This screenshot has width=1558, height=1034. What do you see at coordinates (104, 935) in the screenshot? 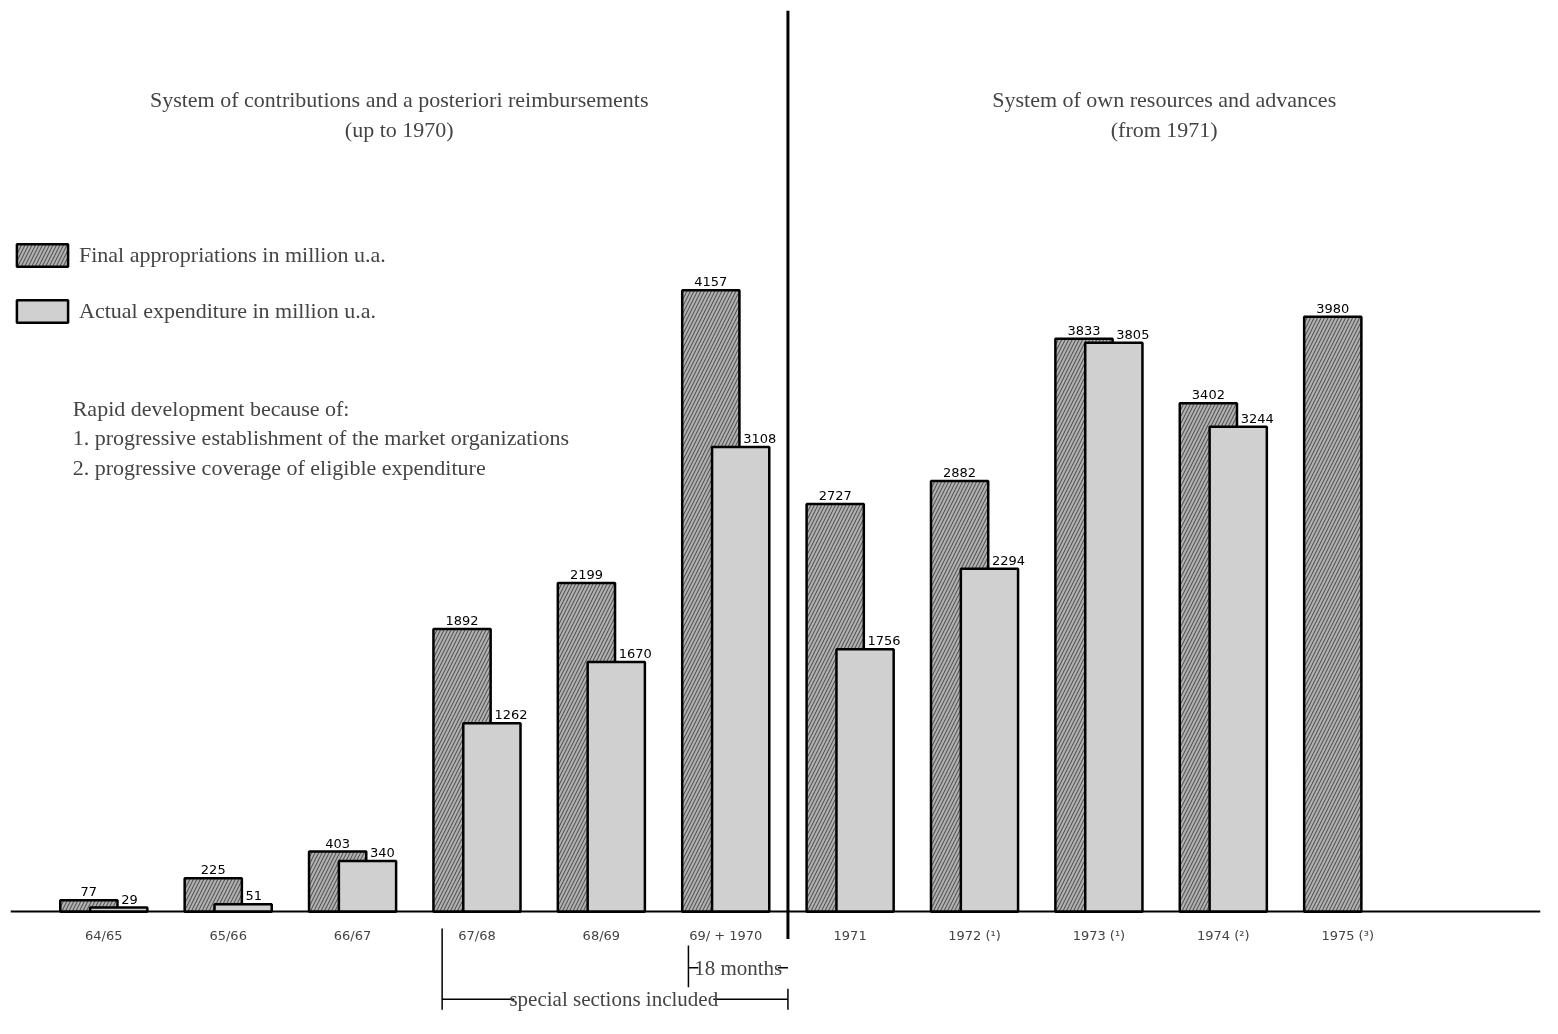
I see `x-tick-label: 64/65` at bounding box center [104, 935].